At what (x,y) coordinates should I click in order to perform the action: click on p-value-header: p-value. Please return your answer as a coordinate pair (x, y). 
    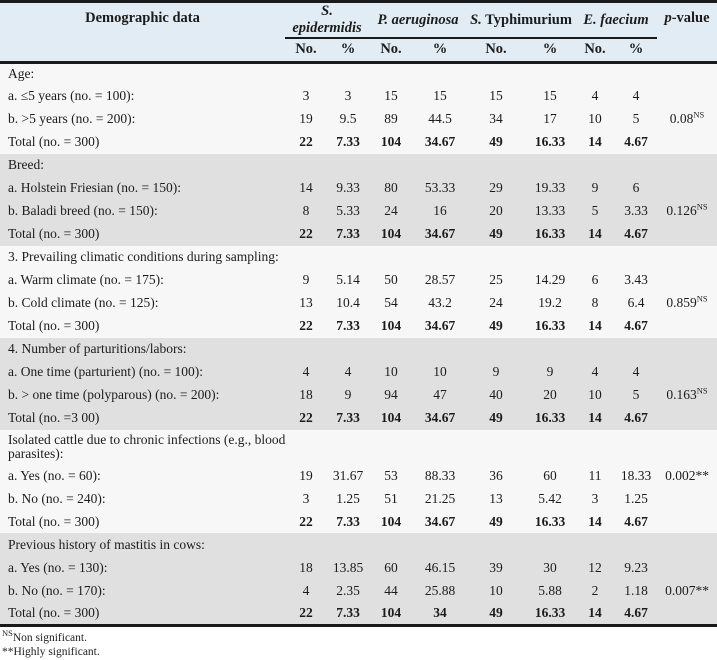
    Looking at the image, I should click on (687, 31).